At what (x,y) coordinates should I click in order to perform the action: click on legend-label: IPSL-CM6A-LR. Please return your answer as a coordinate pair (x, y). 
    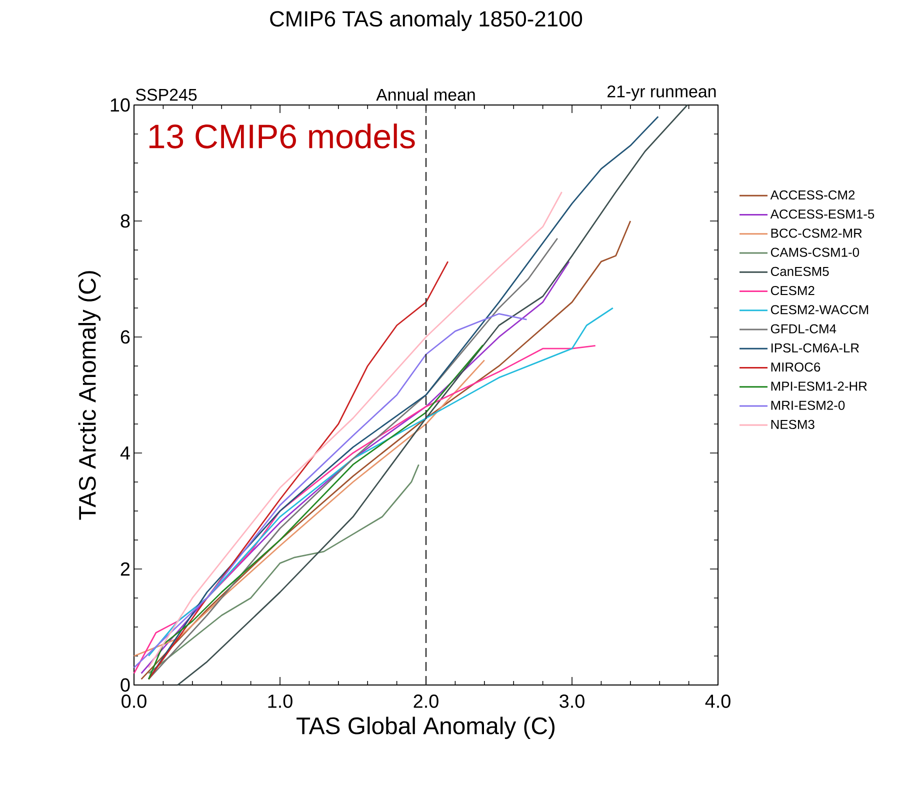
    Looking at the image, I should click on (815, 348).